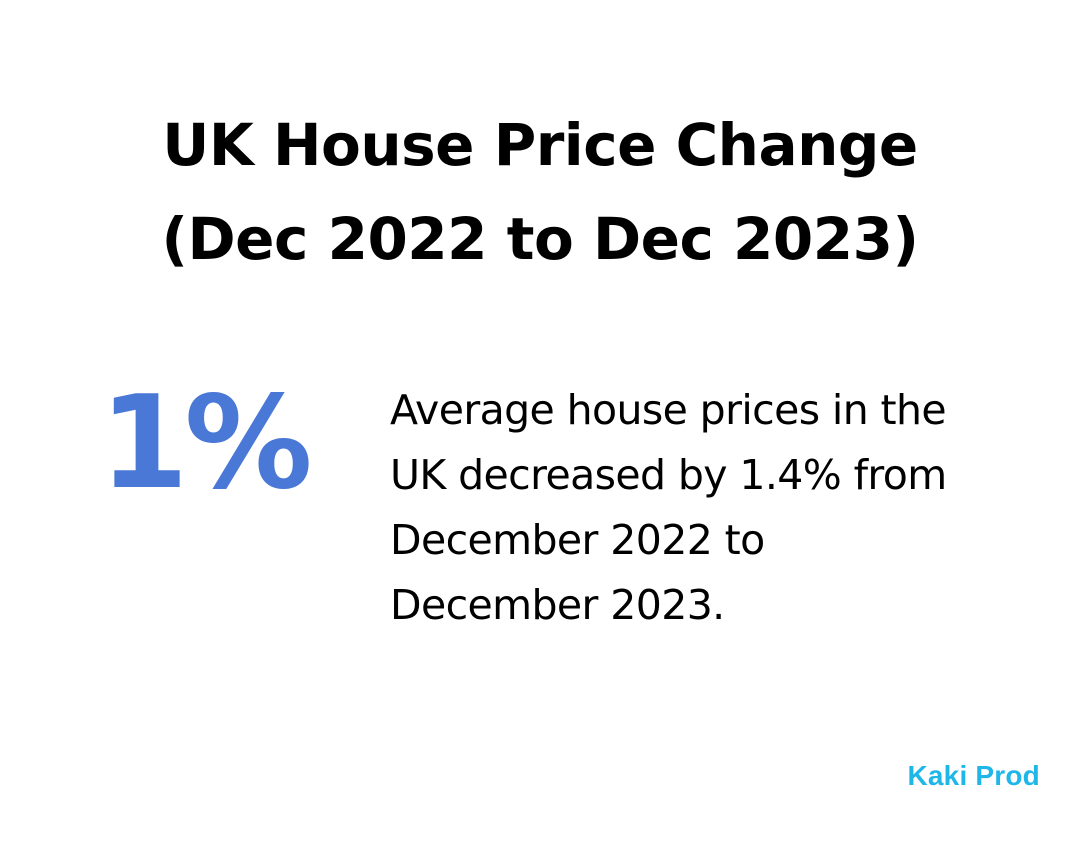 Image resolution: width=1080 pixels, height=856 pixels. I want to click on description-line-4: December 2023., so click(557, 605).